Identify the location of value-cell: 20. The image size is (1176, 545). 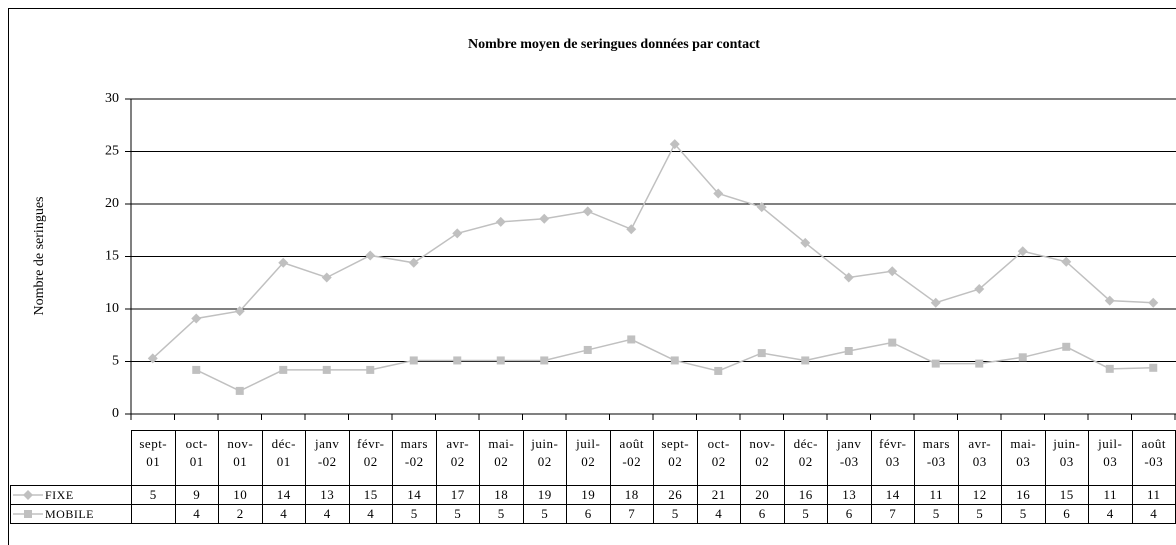
(762, 495).